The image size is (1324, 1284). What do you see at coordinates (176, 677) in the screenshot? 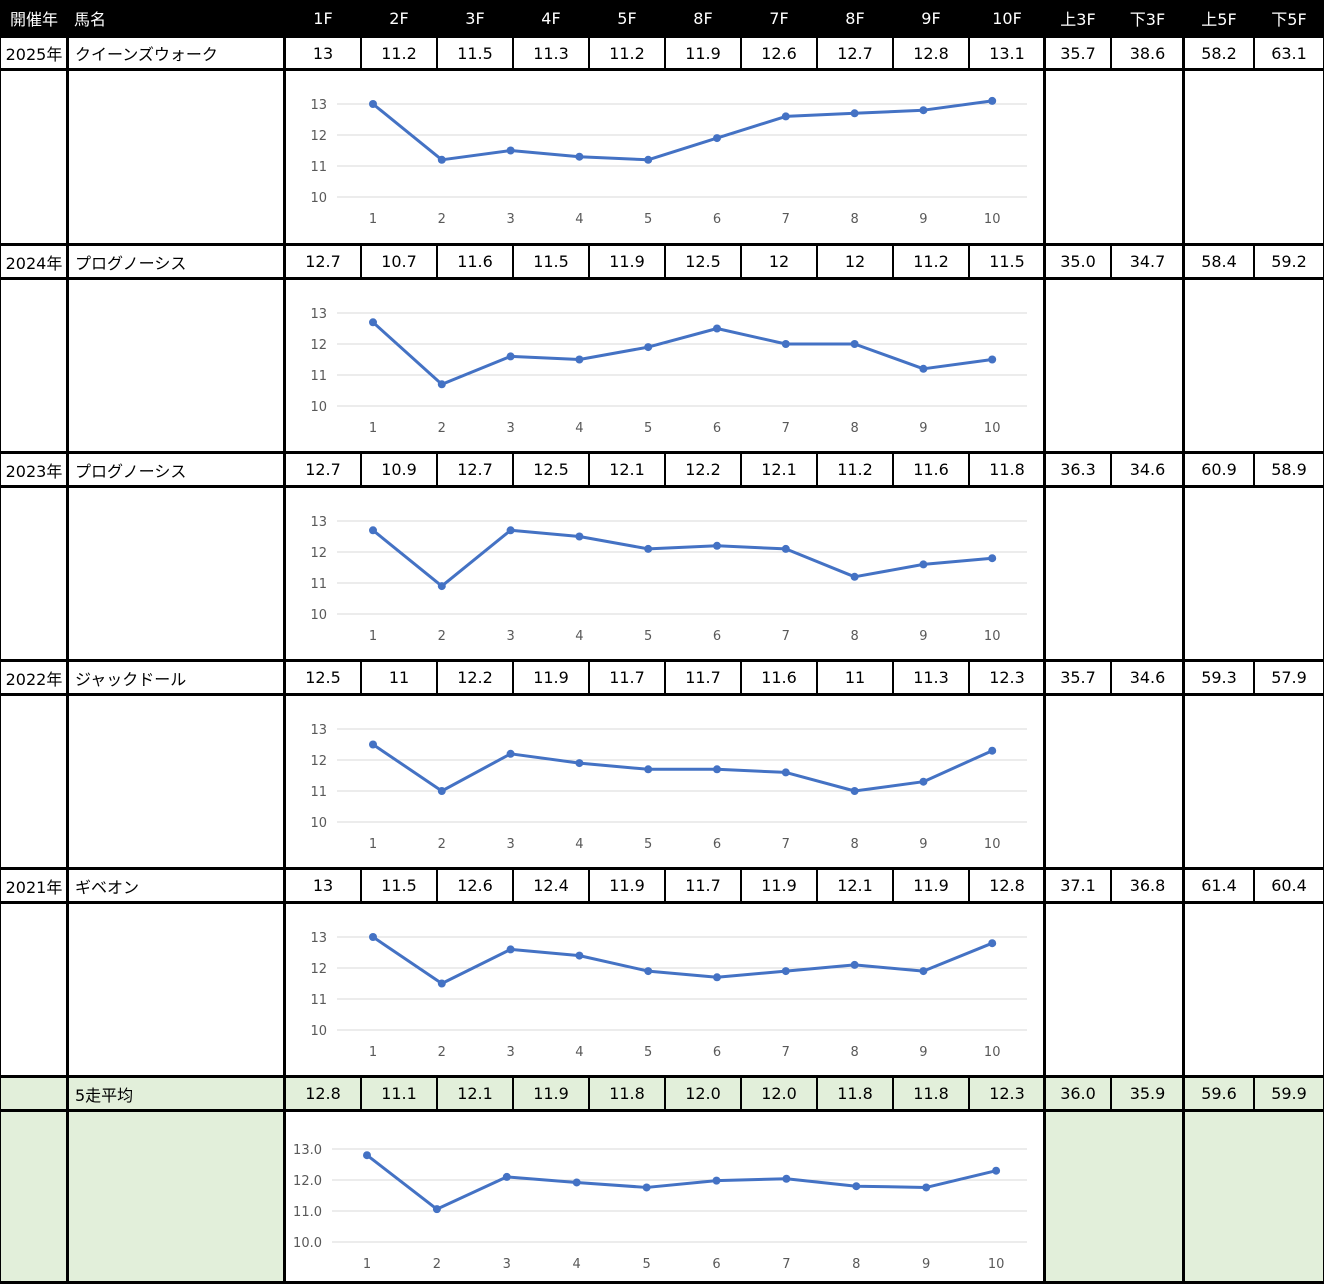
I see `horse-name-cell: ジャックドール` at bounding box center [176, 677].